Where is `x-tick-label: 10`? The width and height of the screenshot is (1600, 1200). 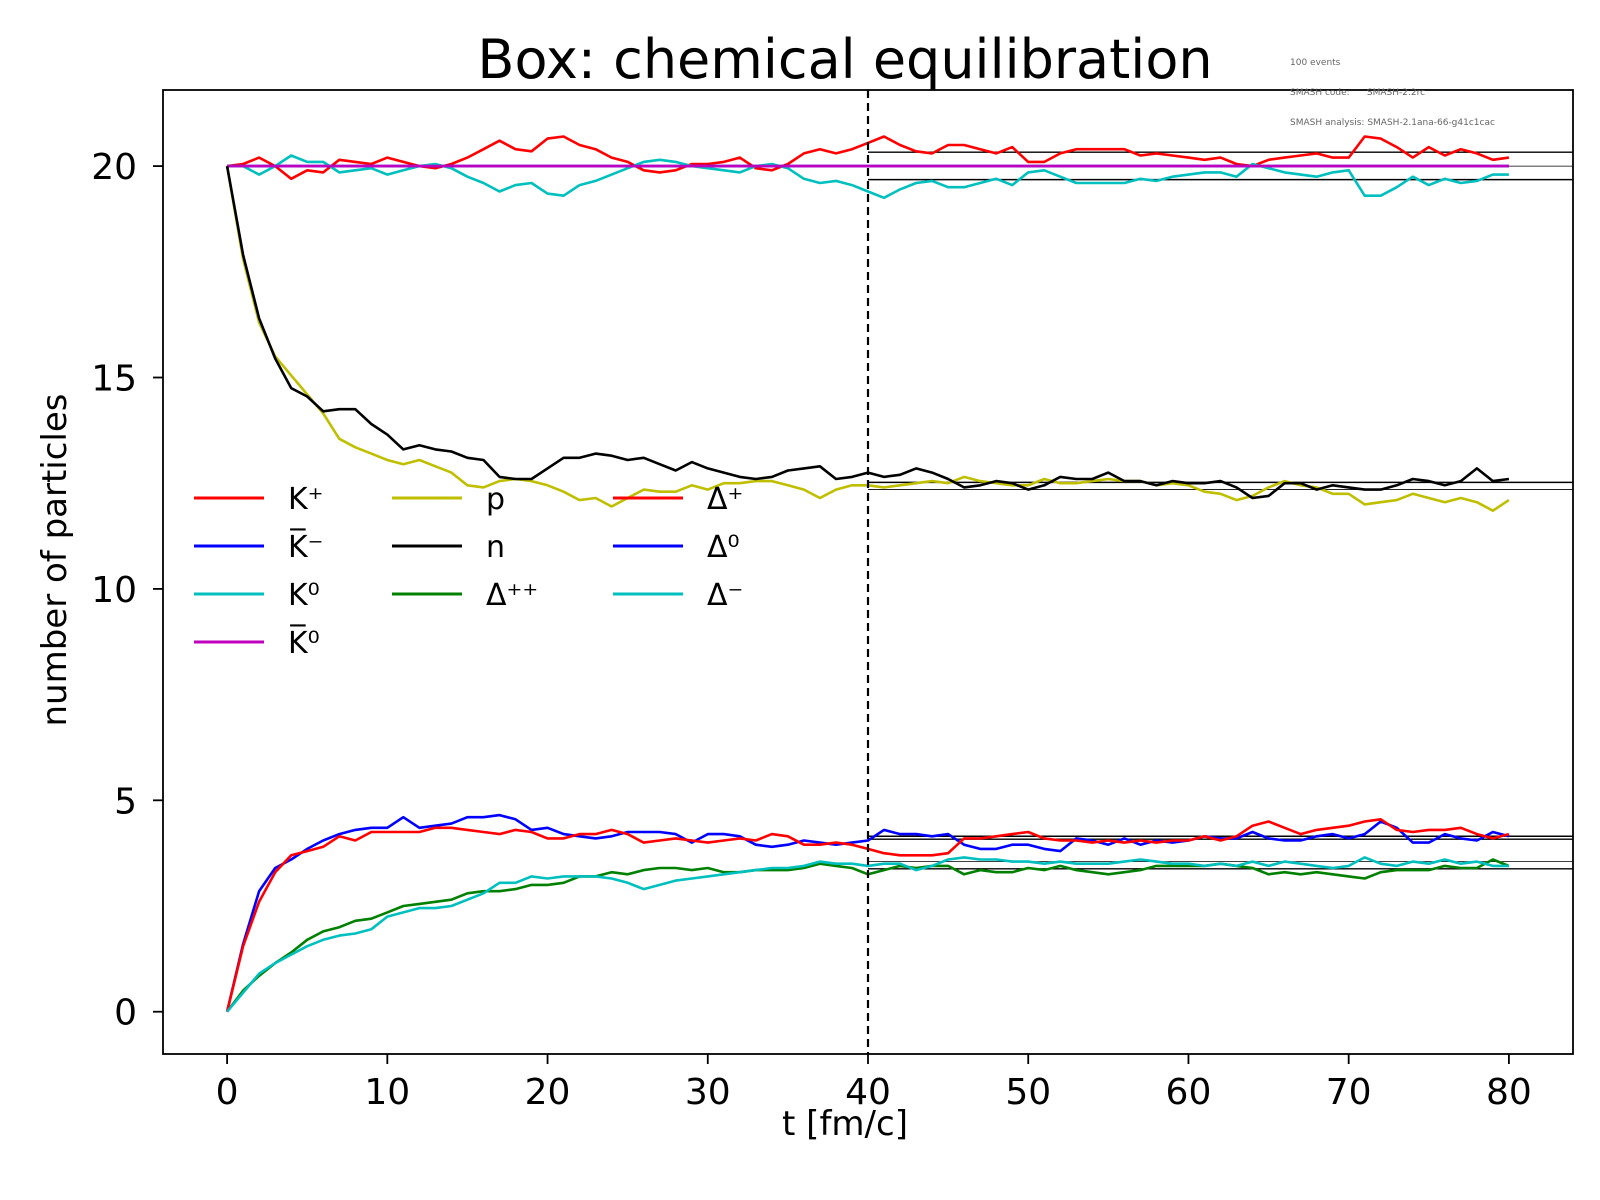
x-tick-label: 10 is located at coordinates (387, 1092).